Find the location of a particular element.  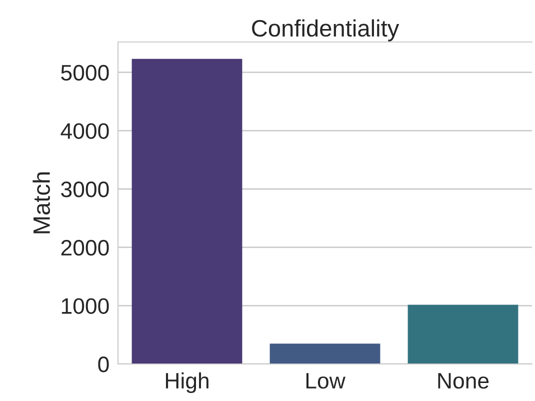

y-tick-label: 0 is located at coordinates (103, 364).